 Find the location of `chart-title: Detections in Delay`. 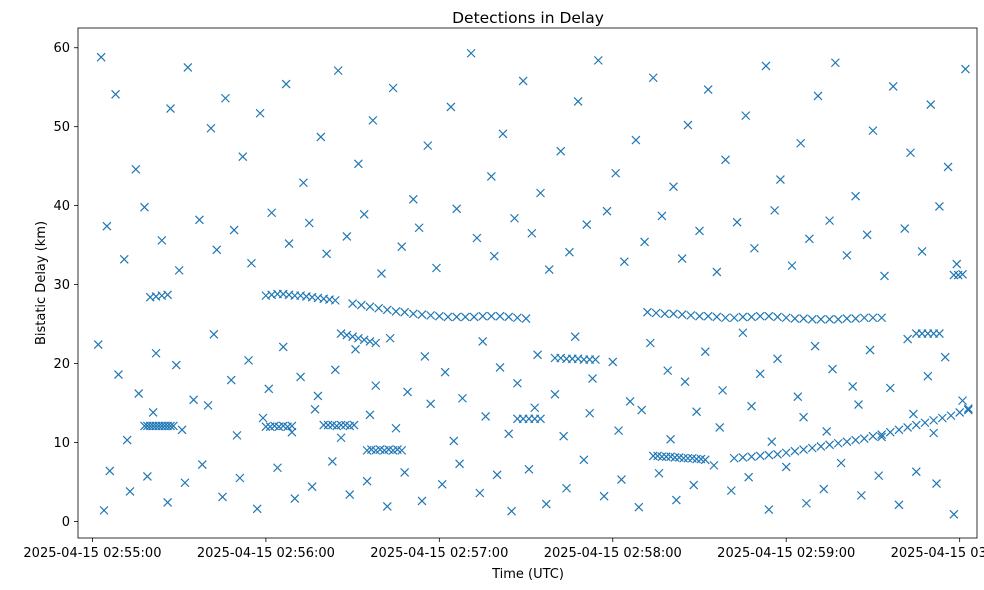

chart-title: Detections in Delay is located at coordinates (528, 18).